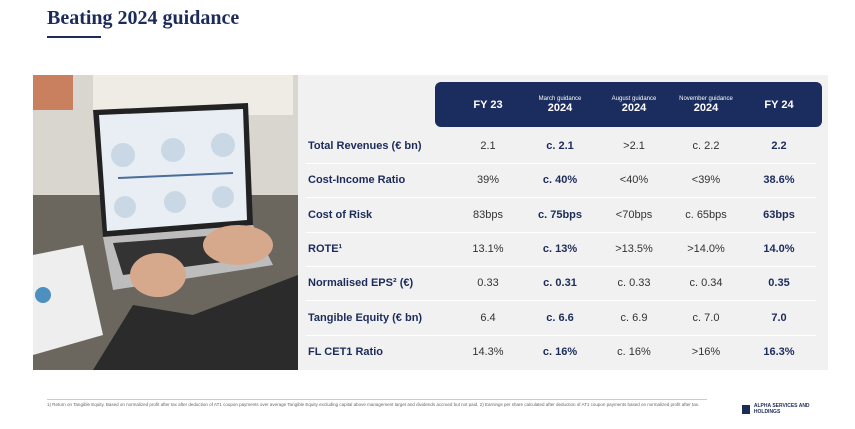 Image resolution: width=855 pixels, height=429 pixels. Describe the element at coordinates (634, 180) in the screenshot. I see `cell-value: <40%` at that location.